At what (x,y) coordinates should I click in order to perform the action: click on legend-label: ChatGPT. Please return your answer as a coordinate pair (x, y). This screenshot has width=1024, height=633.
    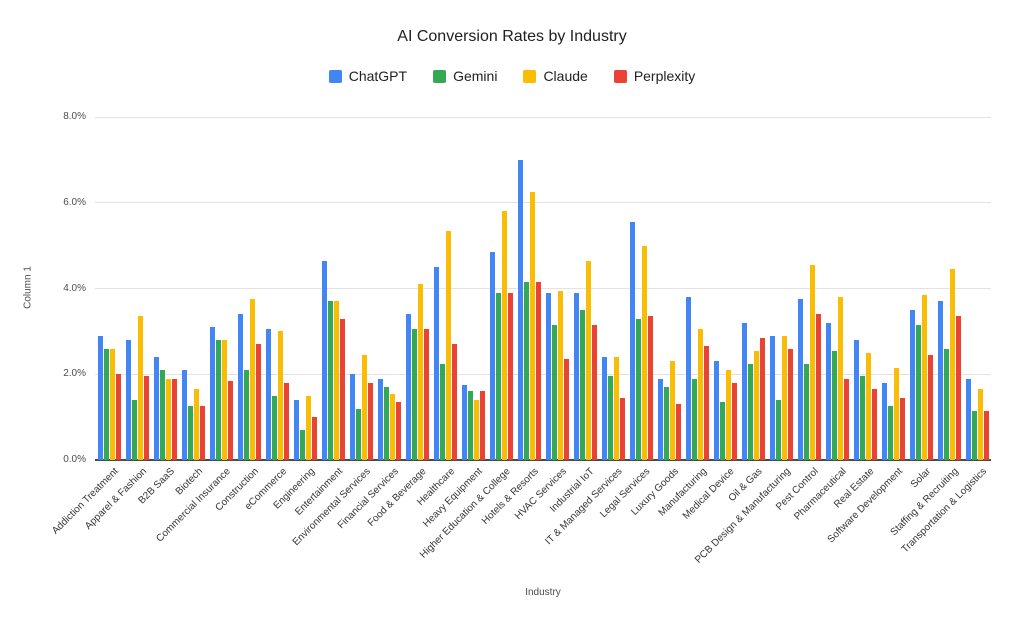
    Looking at the image, I should click on (378, 76).